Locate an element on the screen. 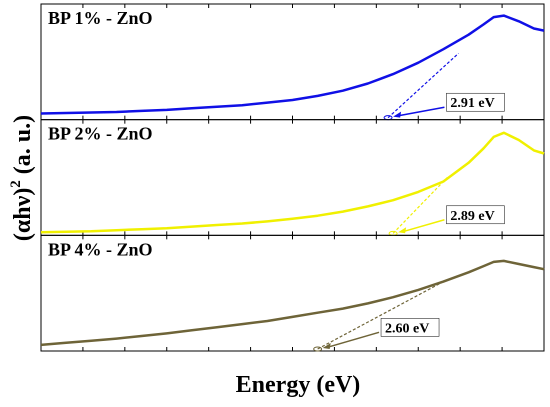 The image size is (550, 407). gap-label: 2.60 eV is located at coordinates (407, 328).